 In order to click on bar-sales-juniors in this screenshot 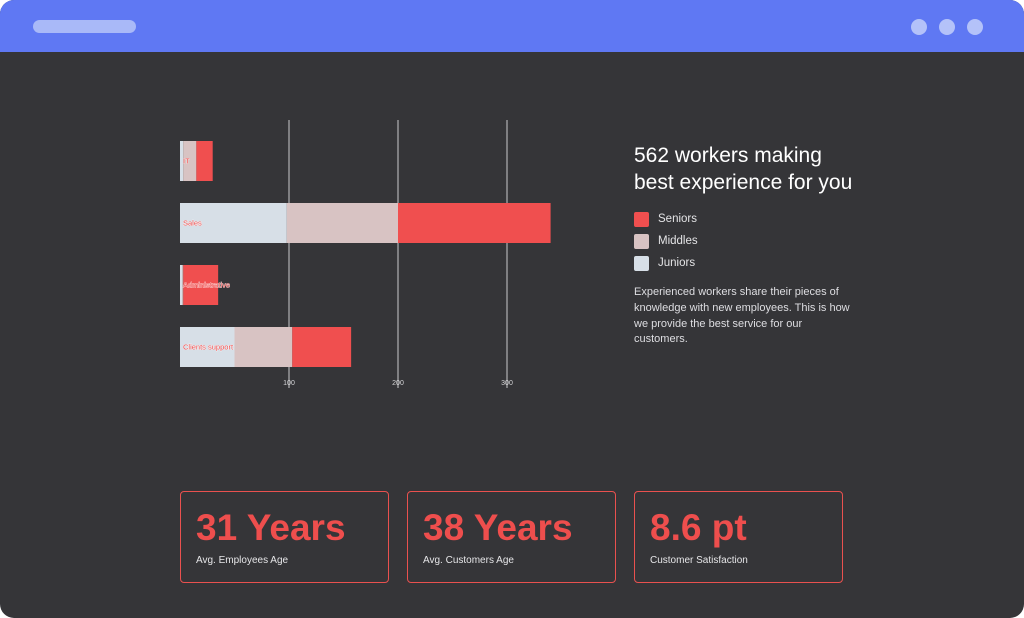, I will do `click(233, 223)`.